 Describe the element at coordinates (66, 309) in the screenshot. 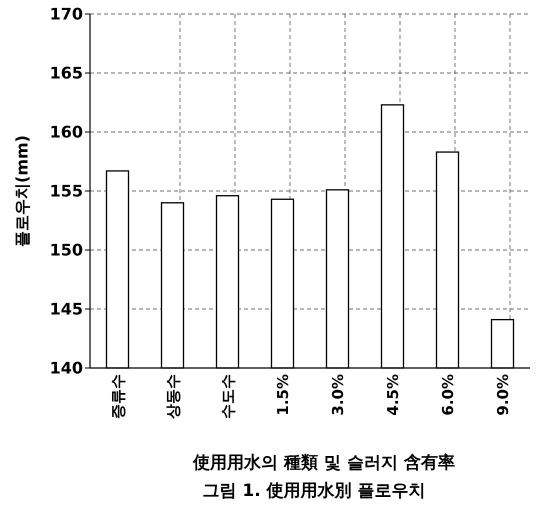

I see `y-tick-label: 145` at that location.